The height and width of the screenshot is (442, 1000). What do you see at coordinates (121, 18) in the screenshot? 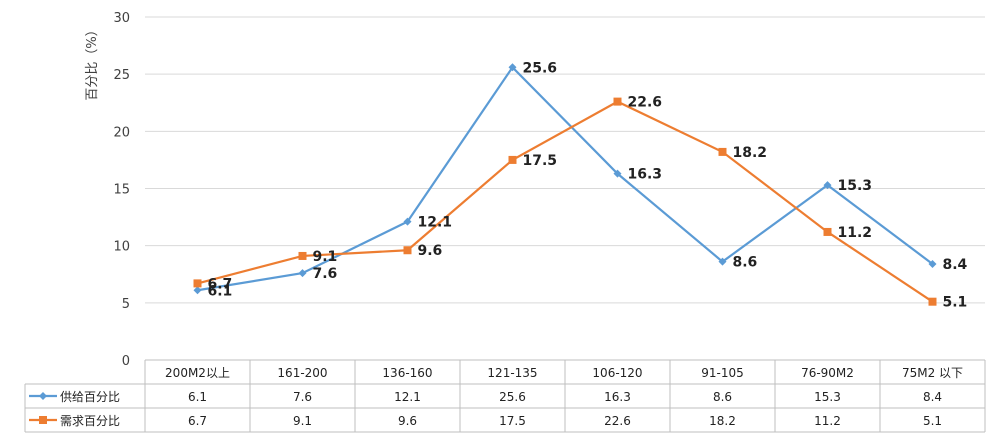
I see `y-tick-label: 30` at bounding box center [121, 18].